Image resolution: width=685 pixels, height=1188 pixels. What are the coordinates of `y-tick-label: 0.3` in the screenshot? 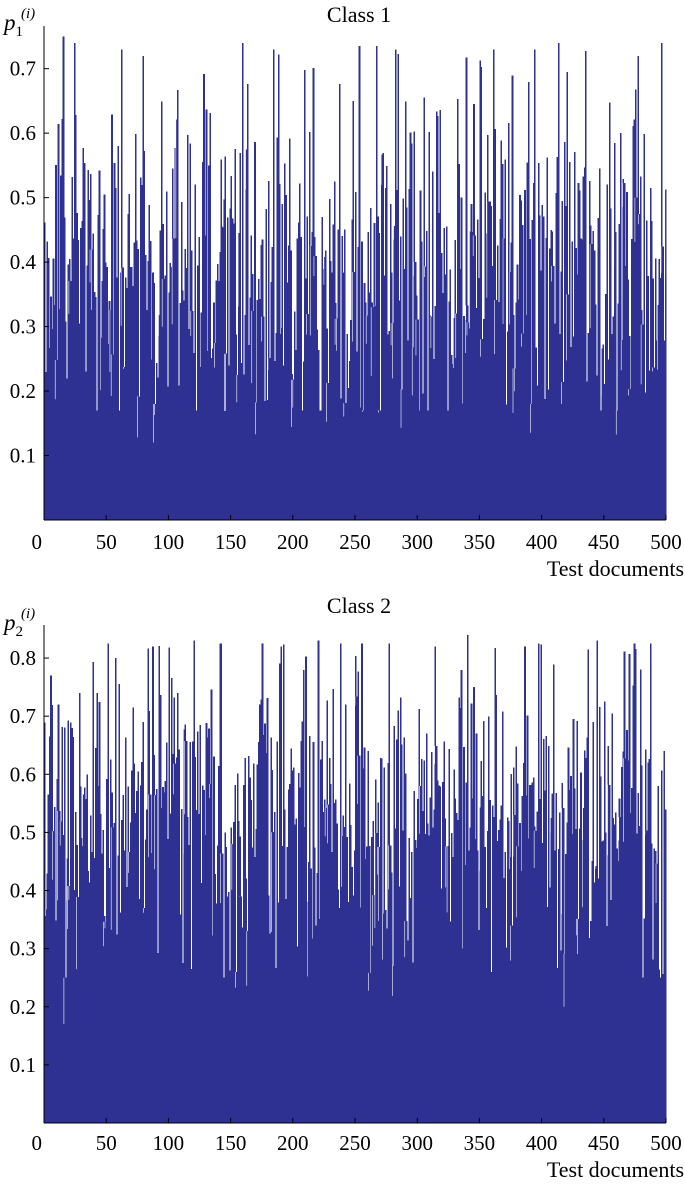 It's located at (23, 327).